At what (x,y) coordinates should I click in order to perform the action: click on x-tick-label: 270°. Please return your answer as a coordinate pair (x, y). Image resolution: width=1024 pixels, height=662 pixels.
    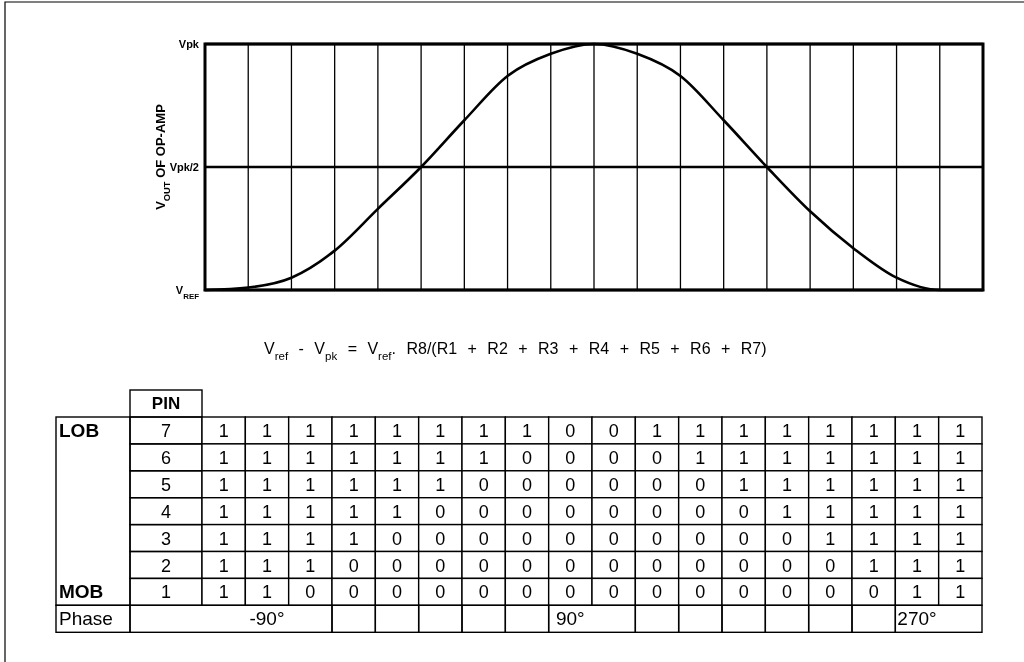
    Looking at the image, I should click on (917, 619).